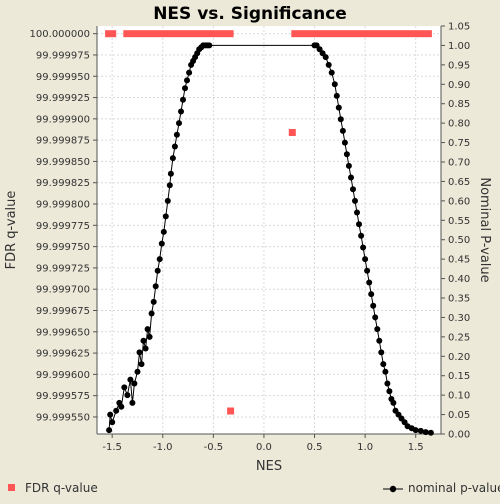  I want to click on x-tick-label: -0.5, so click(214, 447).